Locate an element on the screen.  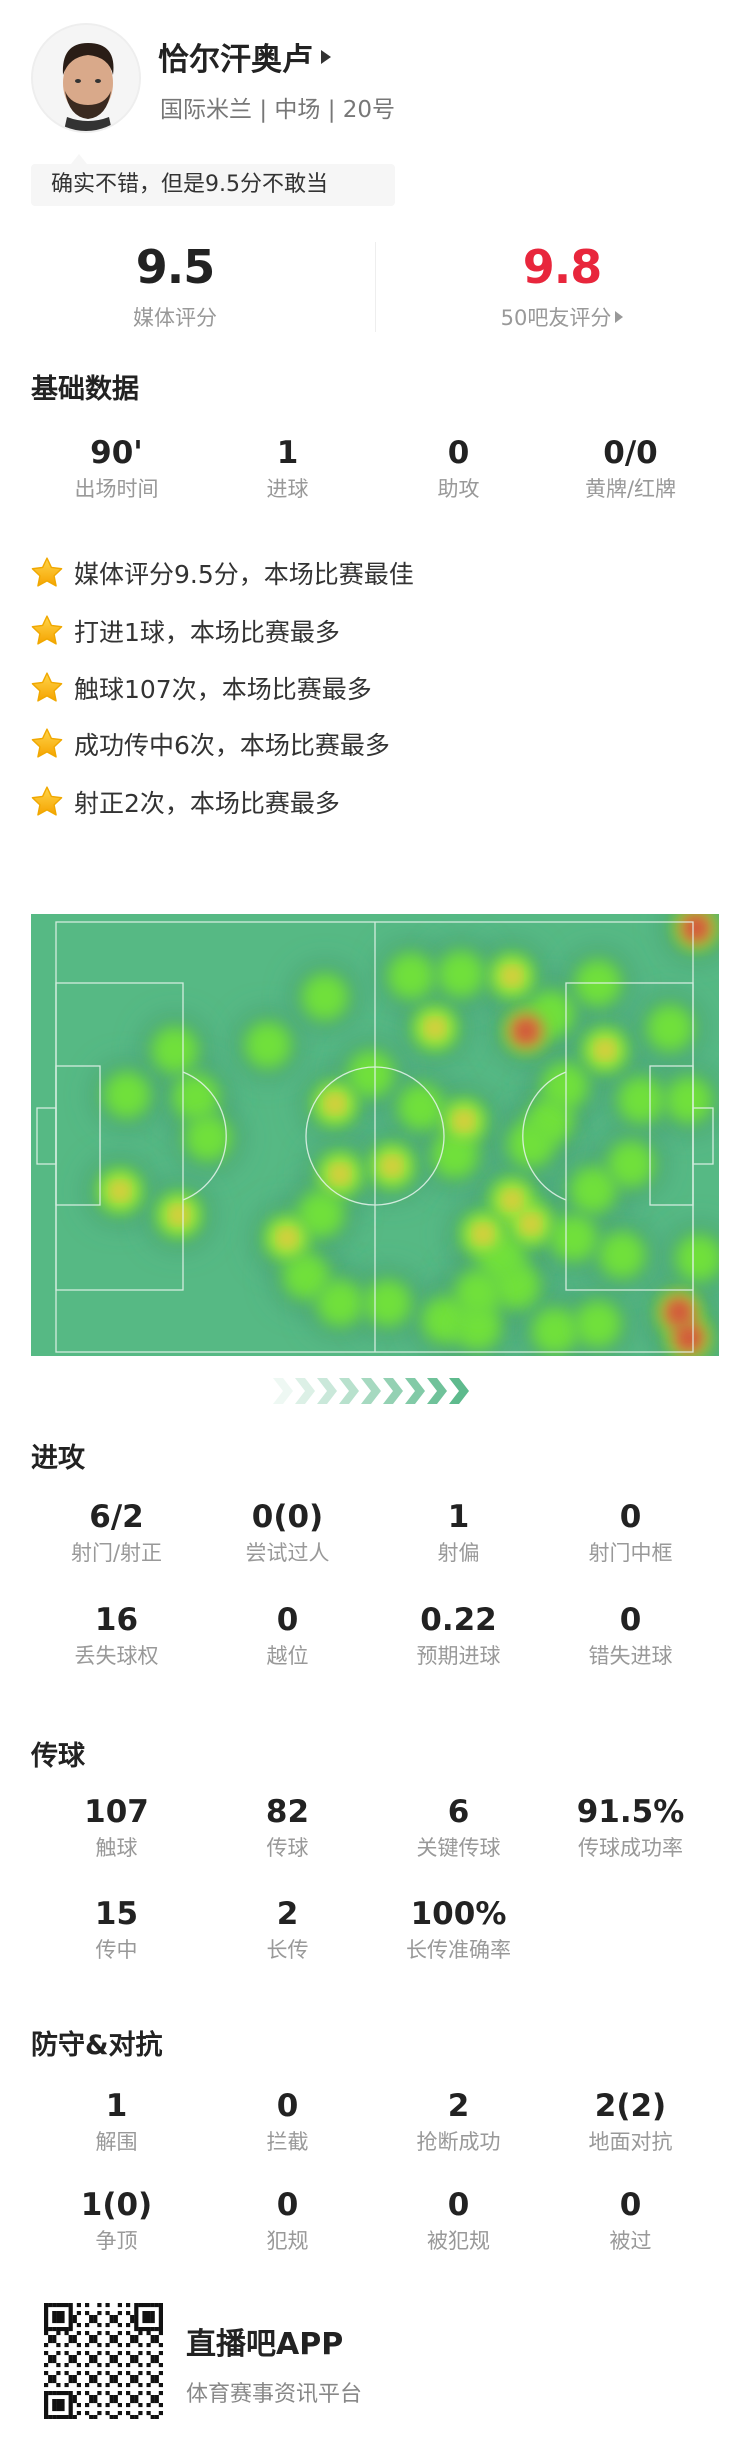
fan-rating-label: 50吧友评分 is located at coordinates (556, 318).